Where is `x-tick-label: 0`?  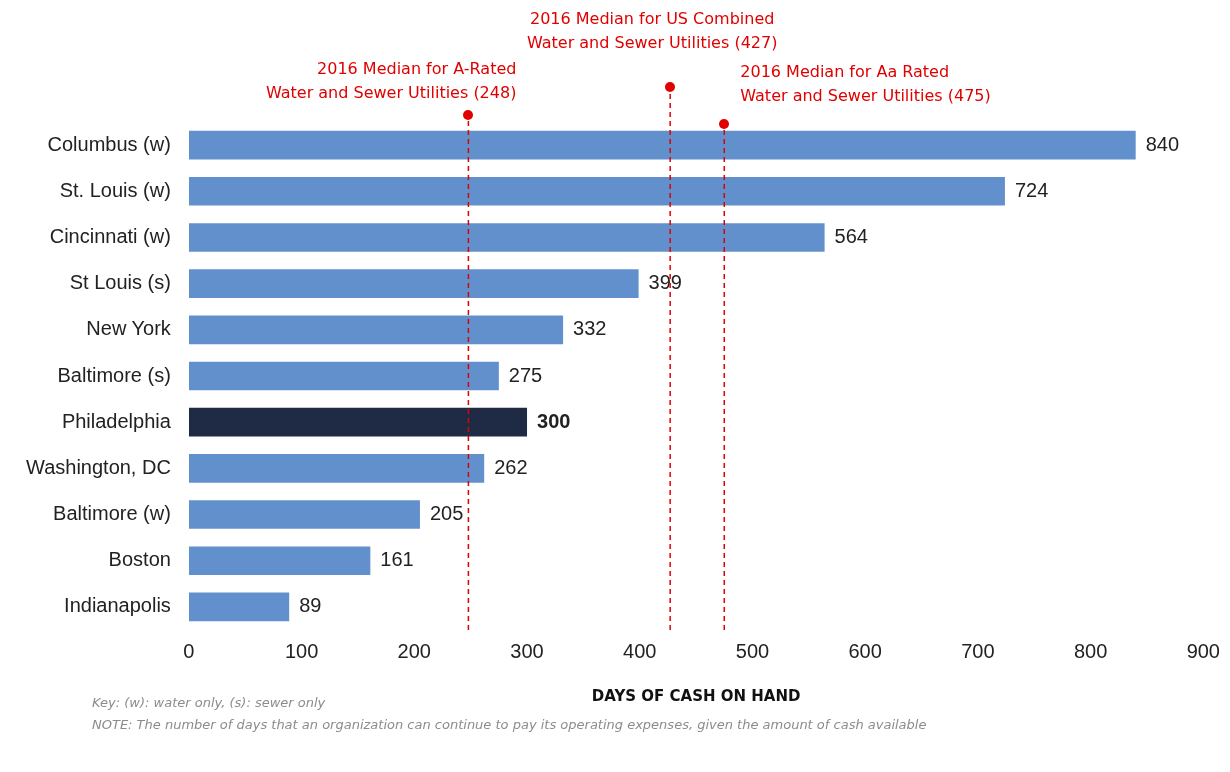
x-tick-label: 0 is located at coordinates (189, 650).